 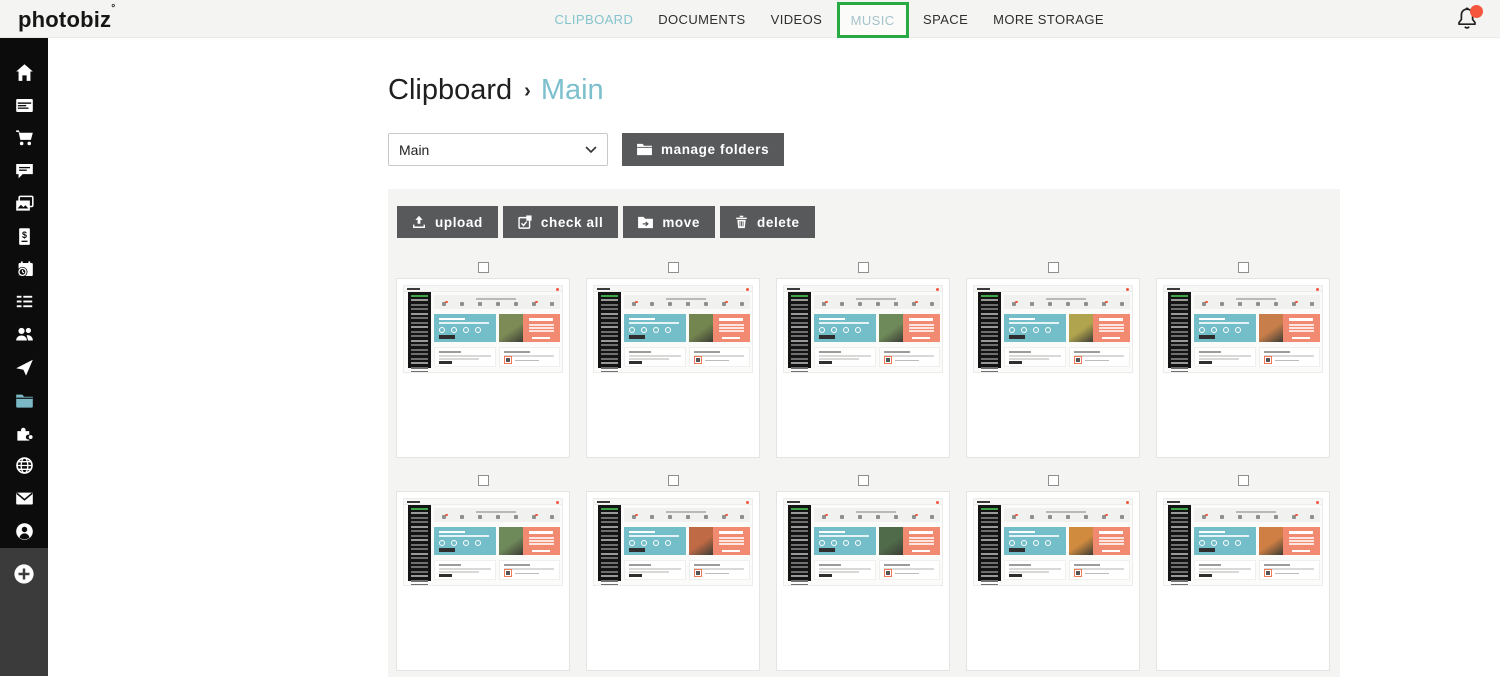 I want to click on marketing-plane-icon, so click(x=24, y=367).